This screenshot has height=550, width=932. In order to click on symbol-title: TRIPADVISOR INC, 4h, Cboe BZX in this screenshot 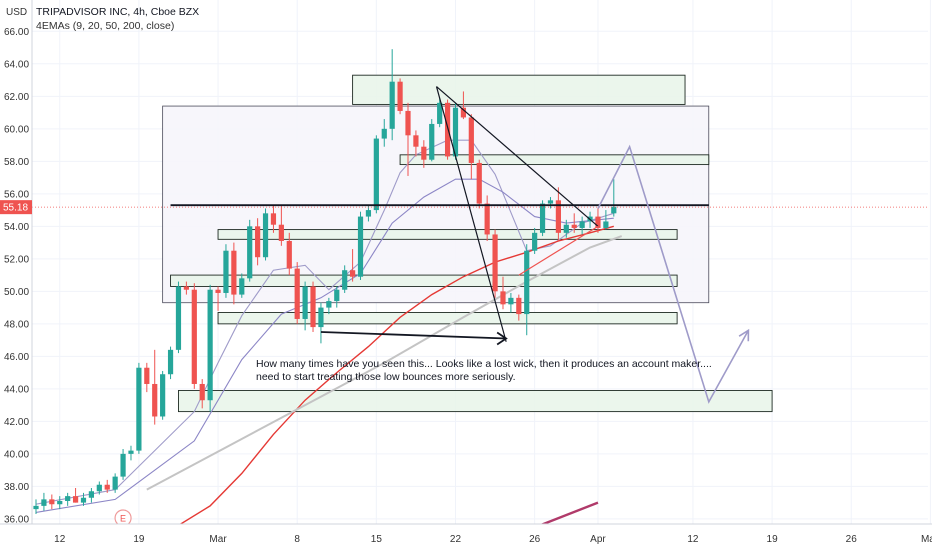, I will do `click(118, 12)`.